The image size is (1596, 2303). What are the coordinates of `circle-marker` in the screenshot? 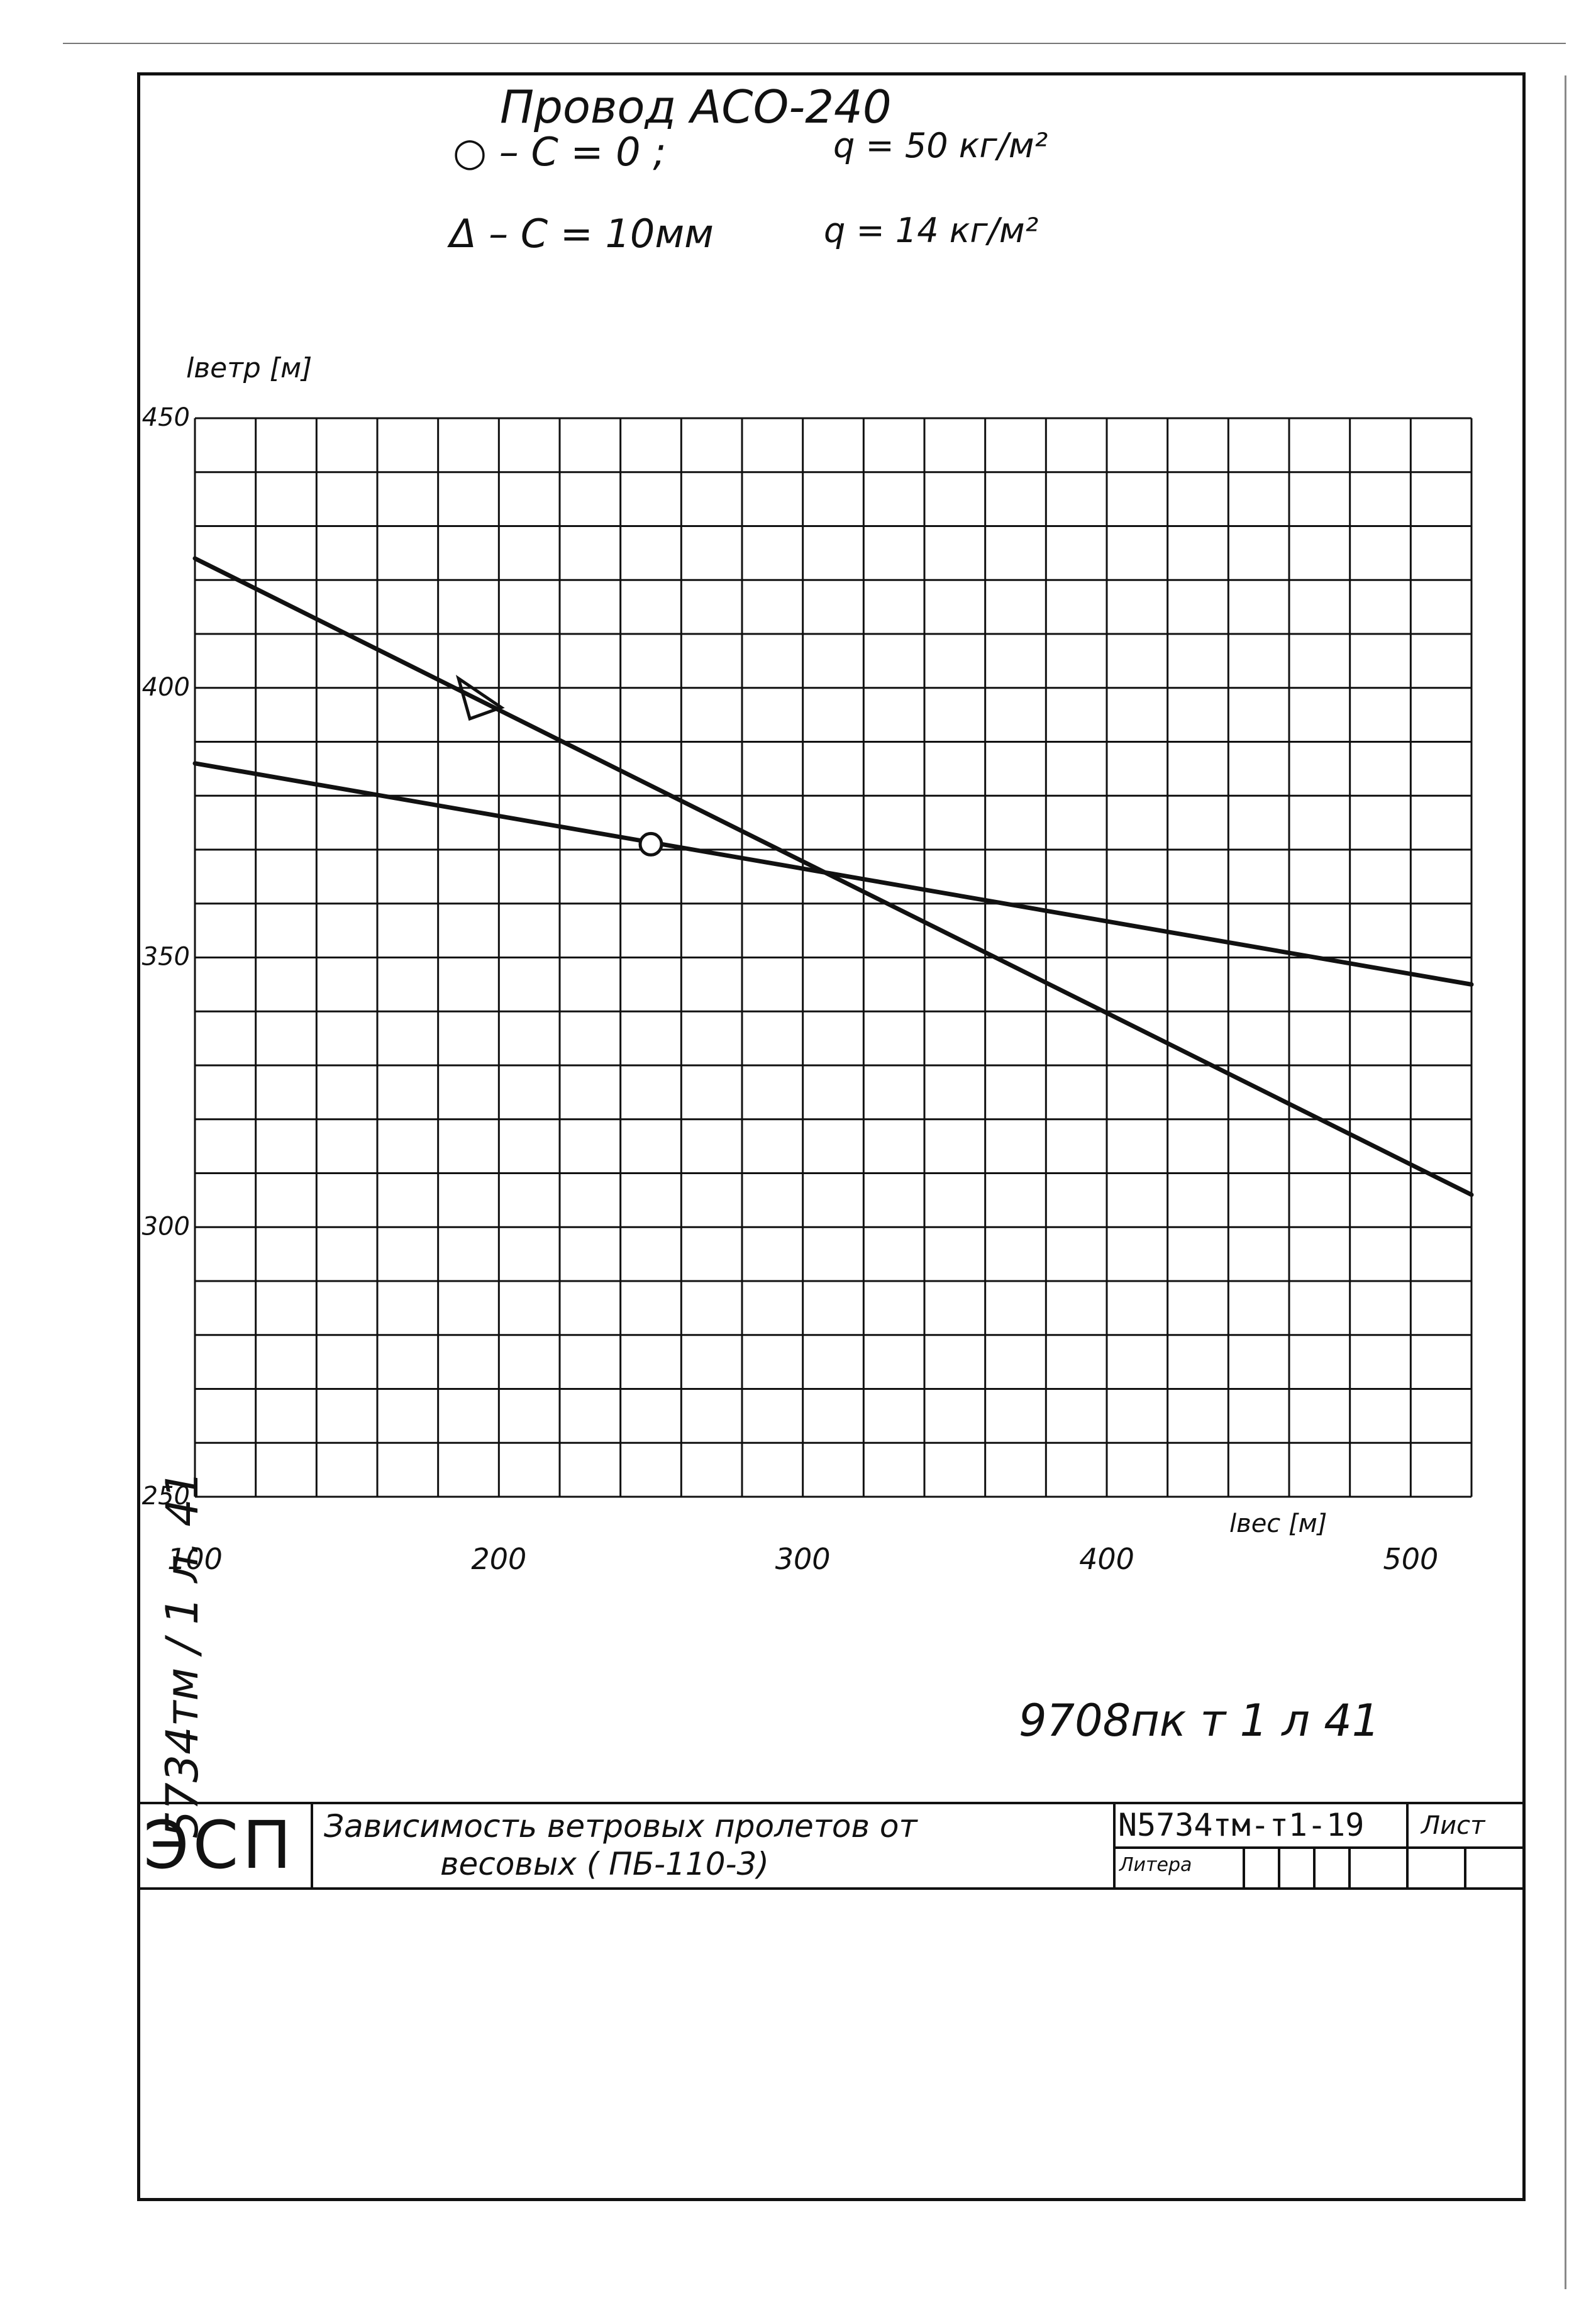 It's located at (650, 844).